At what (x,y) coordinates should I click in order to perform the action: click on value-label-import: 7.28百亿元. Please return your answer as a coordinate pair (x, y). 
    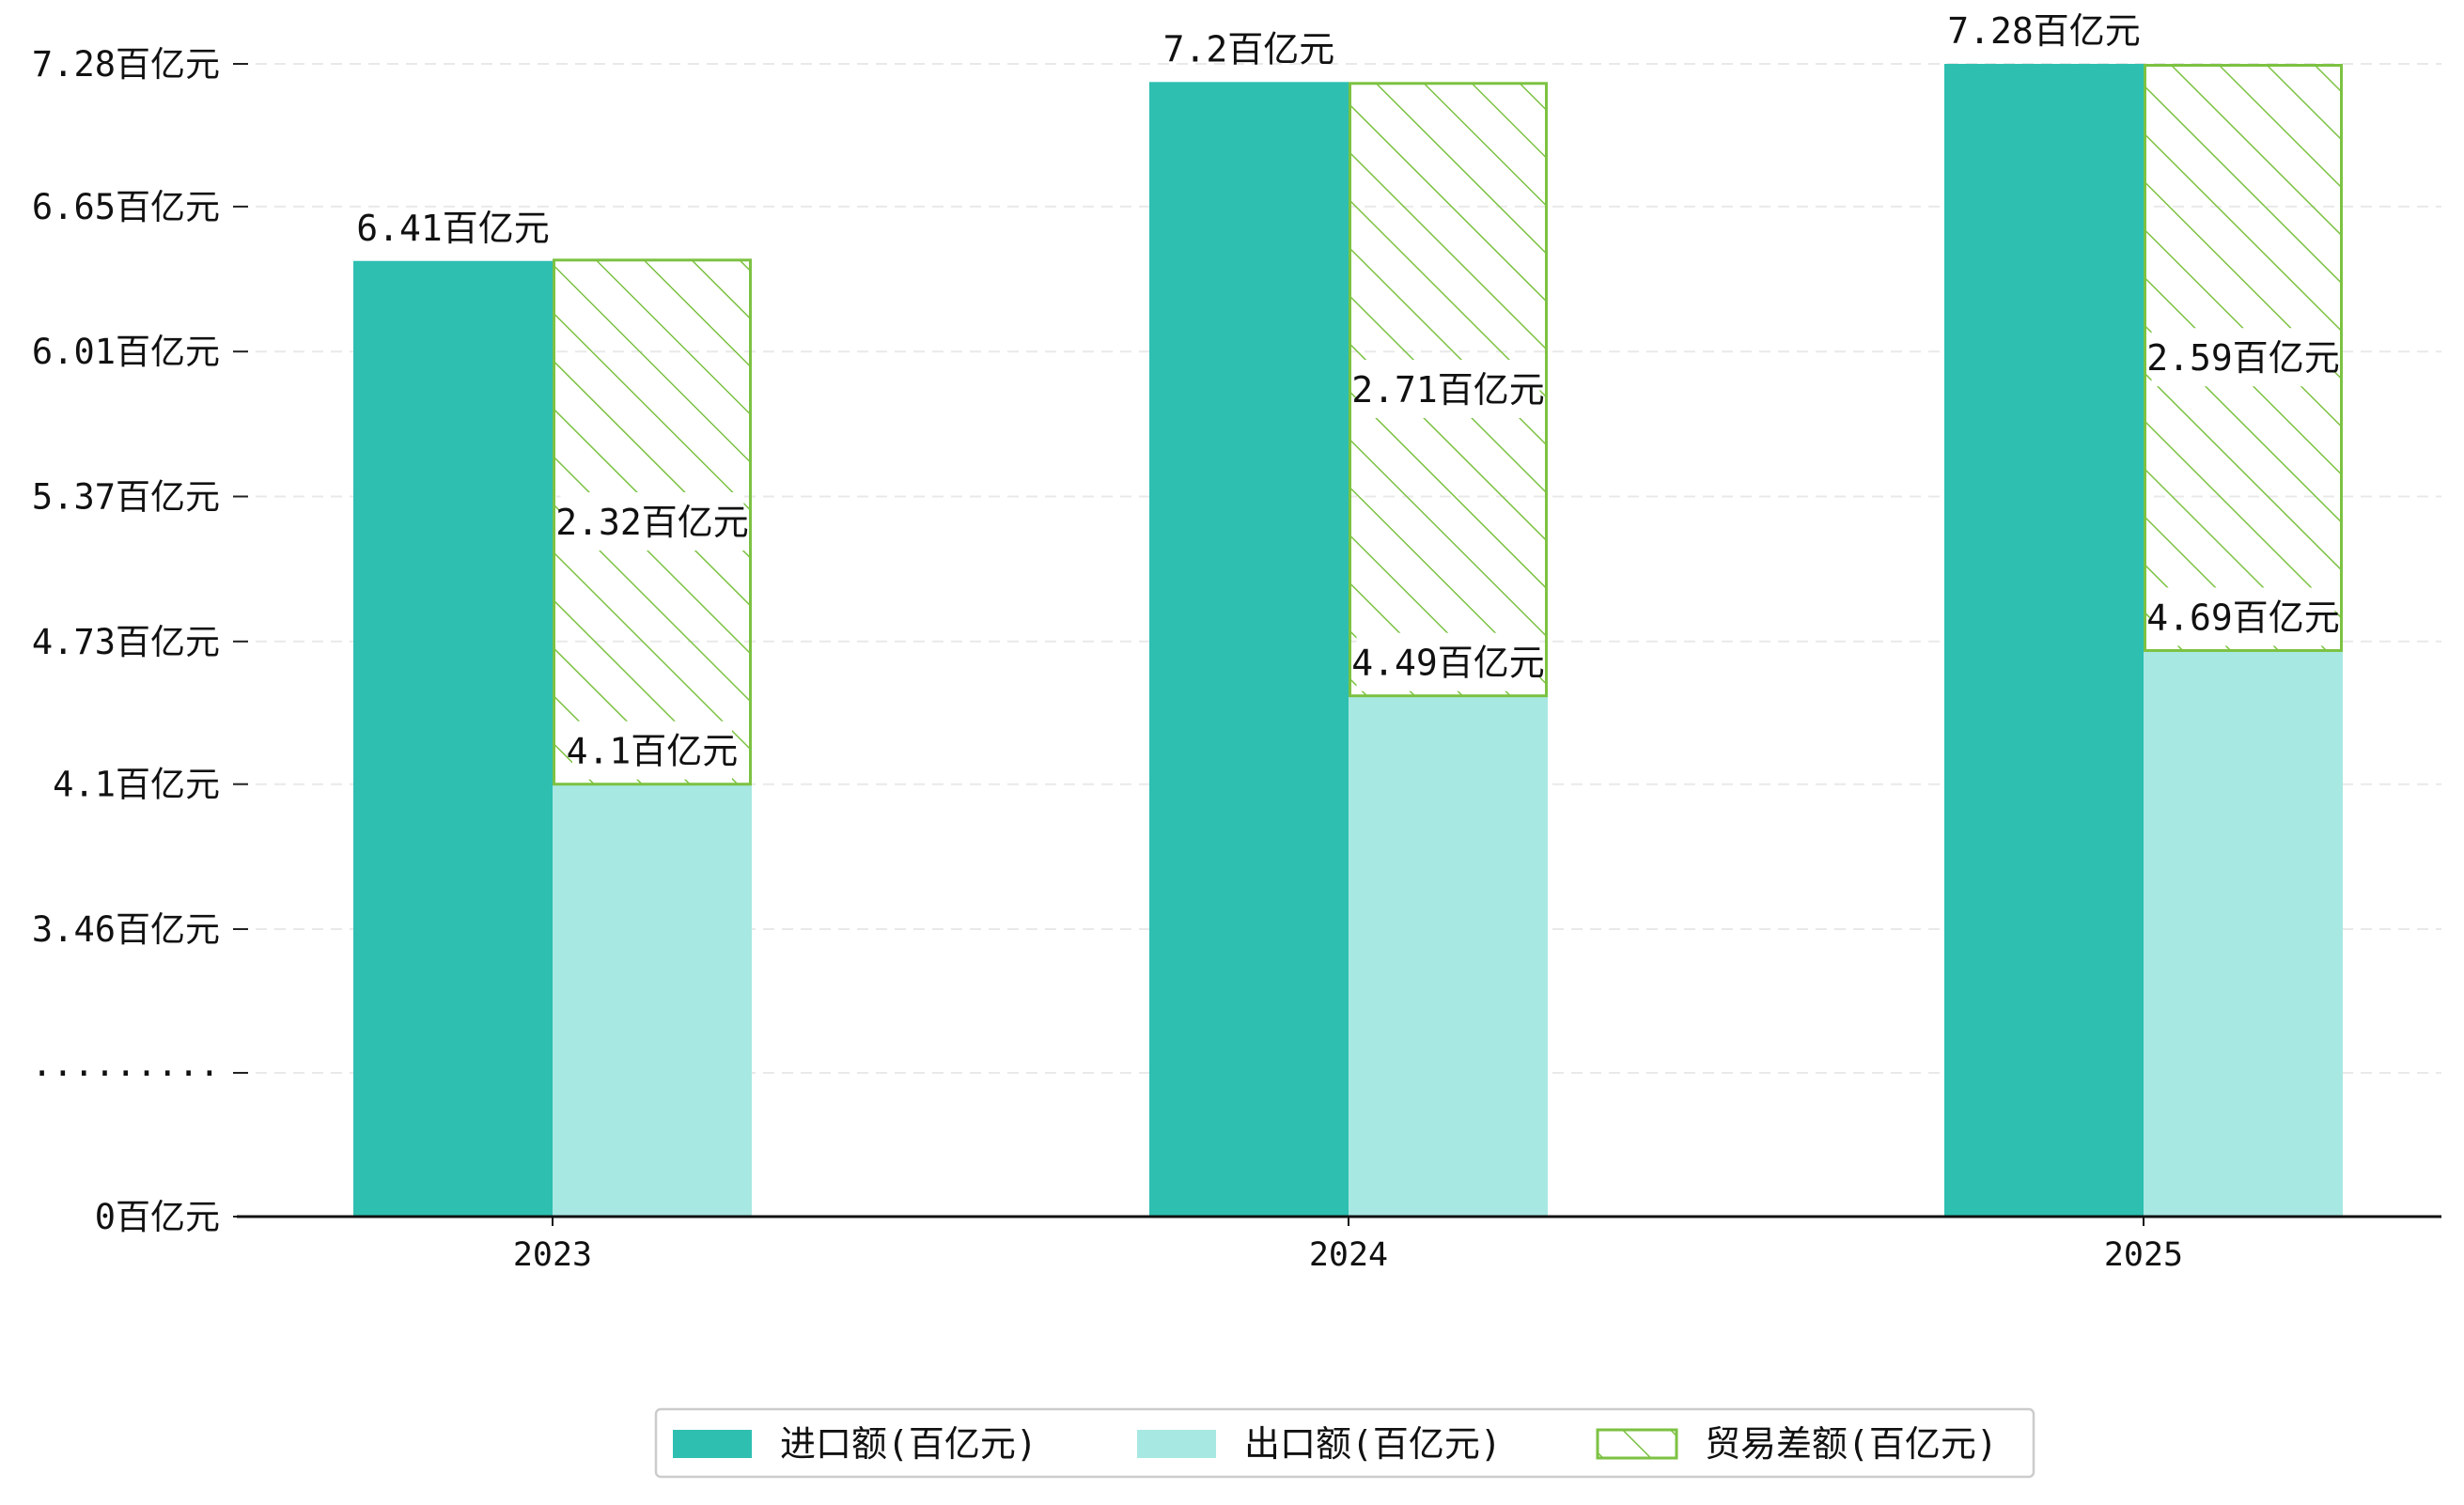
    Looking at the image, I should click on (2044, 31).